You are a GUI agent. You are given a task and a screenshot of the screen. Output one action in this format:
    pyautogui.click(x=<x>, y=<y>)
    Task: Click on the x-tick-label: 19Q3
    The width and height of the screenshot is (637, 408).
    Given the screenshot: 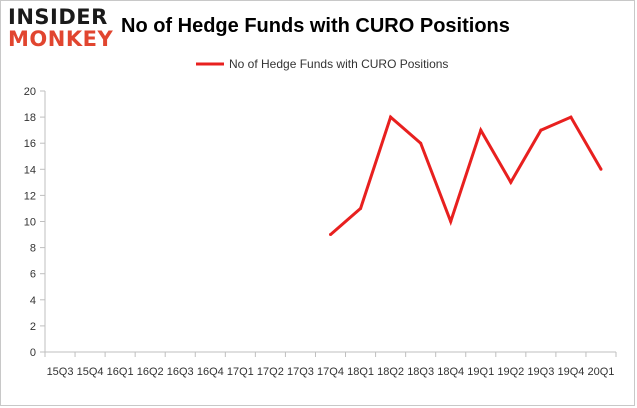 What is the action you would take?
    pyautogui.click(x=540, y=372)
    